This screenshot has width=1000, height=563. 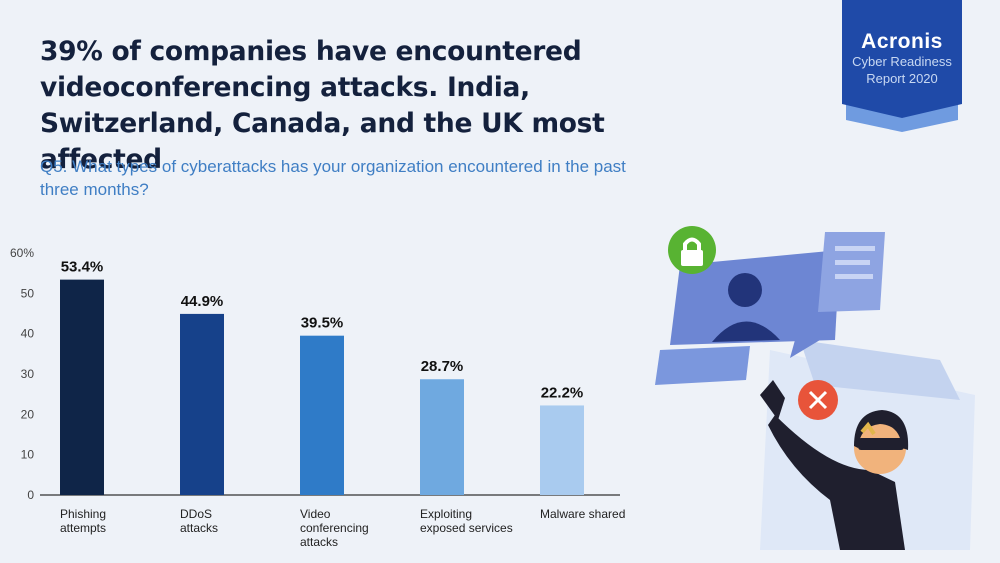 What do you see at coordinates (315, 514) in the screenshot?
I see `x-tick-label: Video` at bounding box center [315, 514].